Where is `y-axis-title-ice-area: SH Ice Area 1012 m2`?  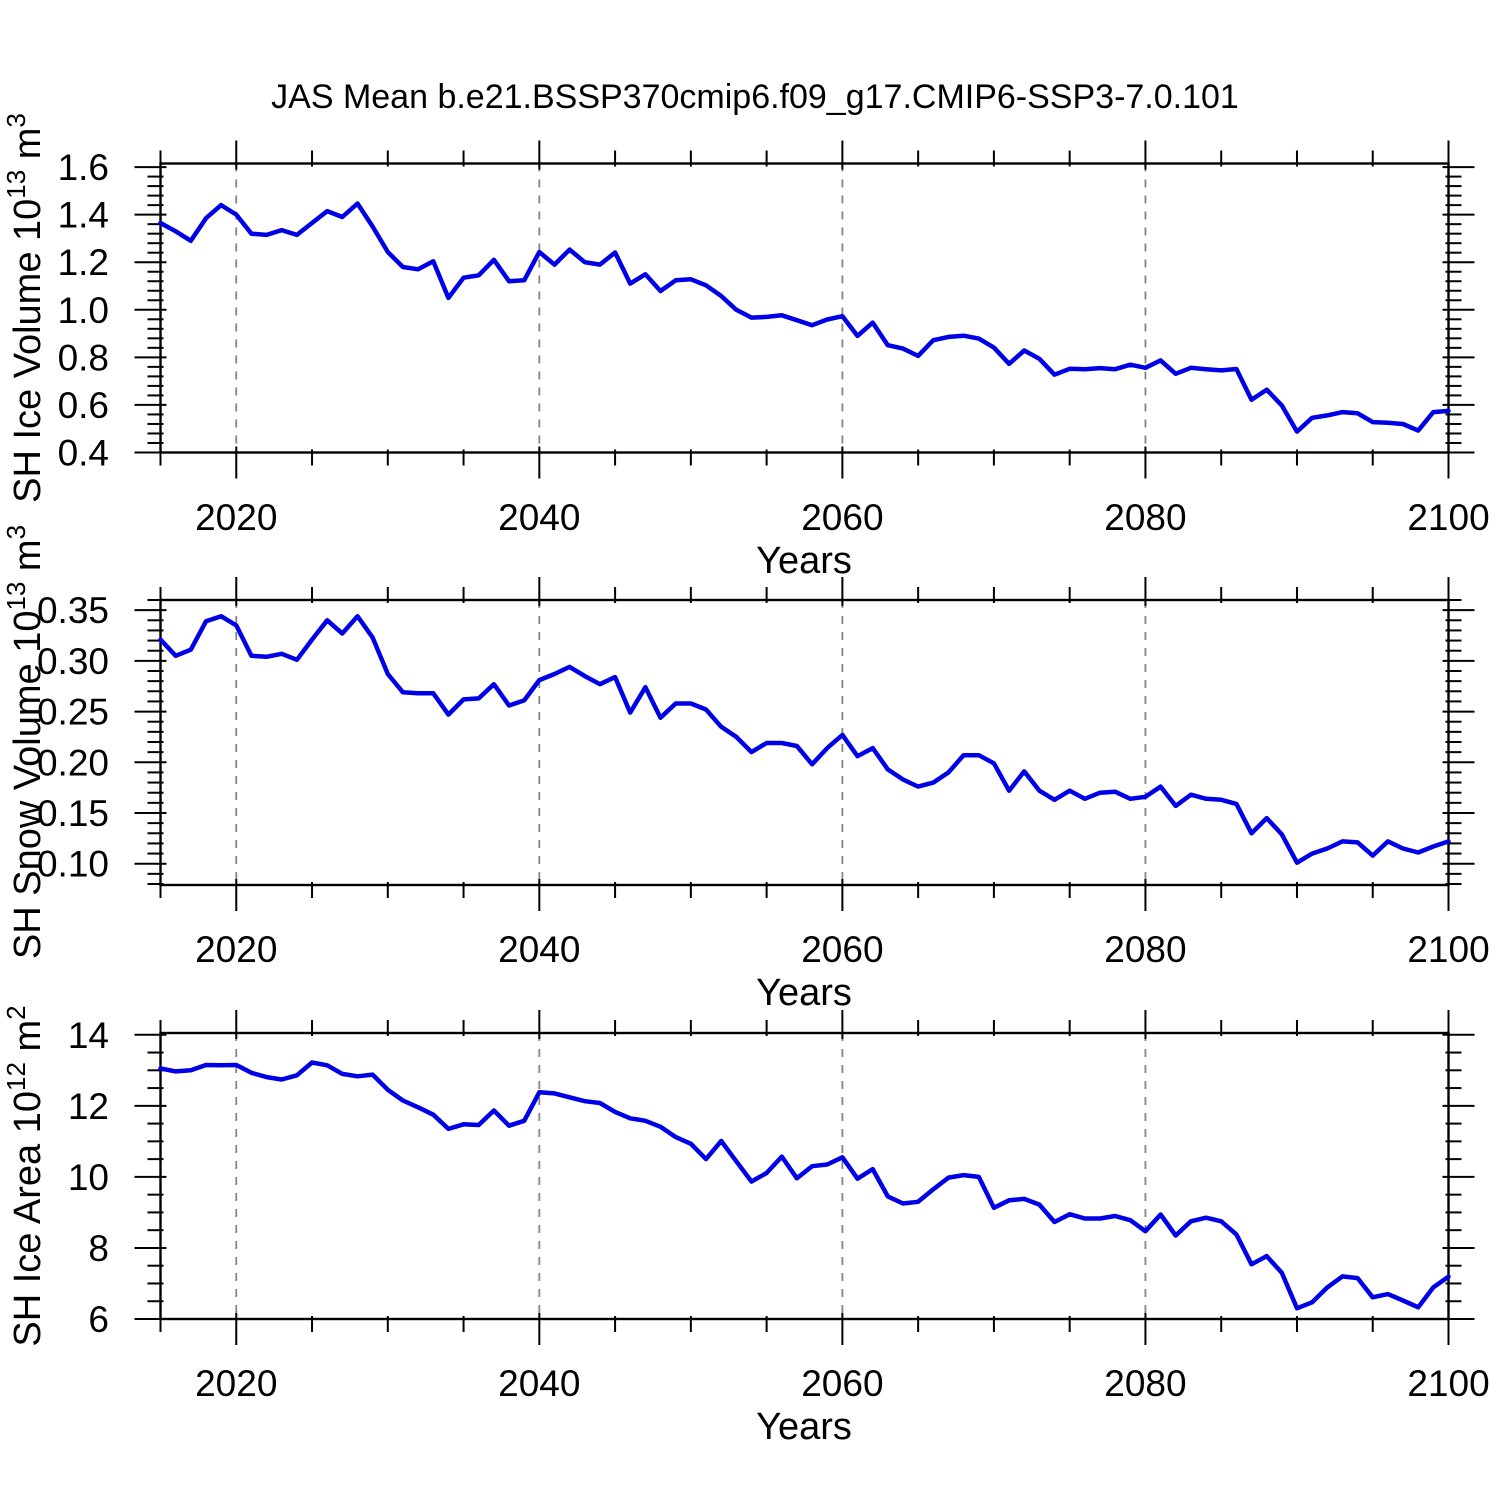
y-axis-title-ice-area: SH Ice Area 1012 m2 is located at coordinates (25, 1175).